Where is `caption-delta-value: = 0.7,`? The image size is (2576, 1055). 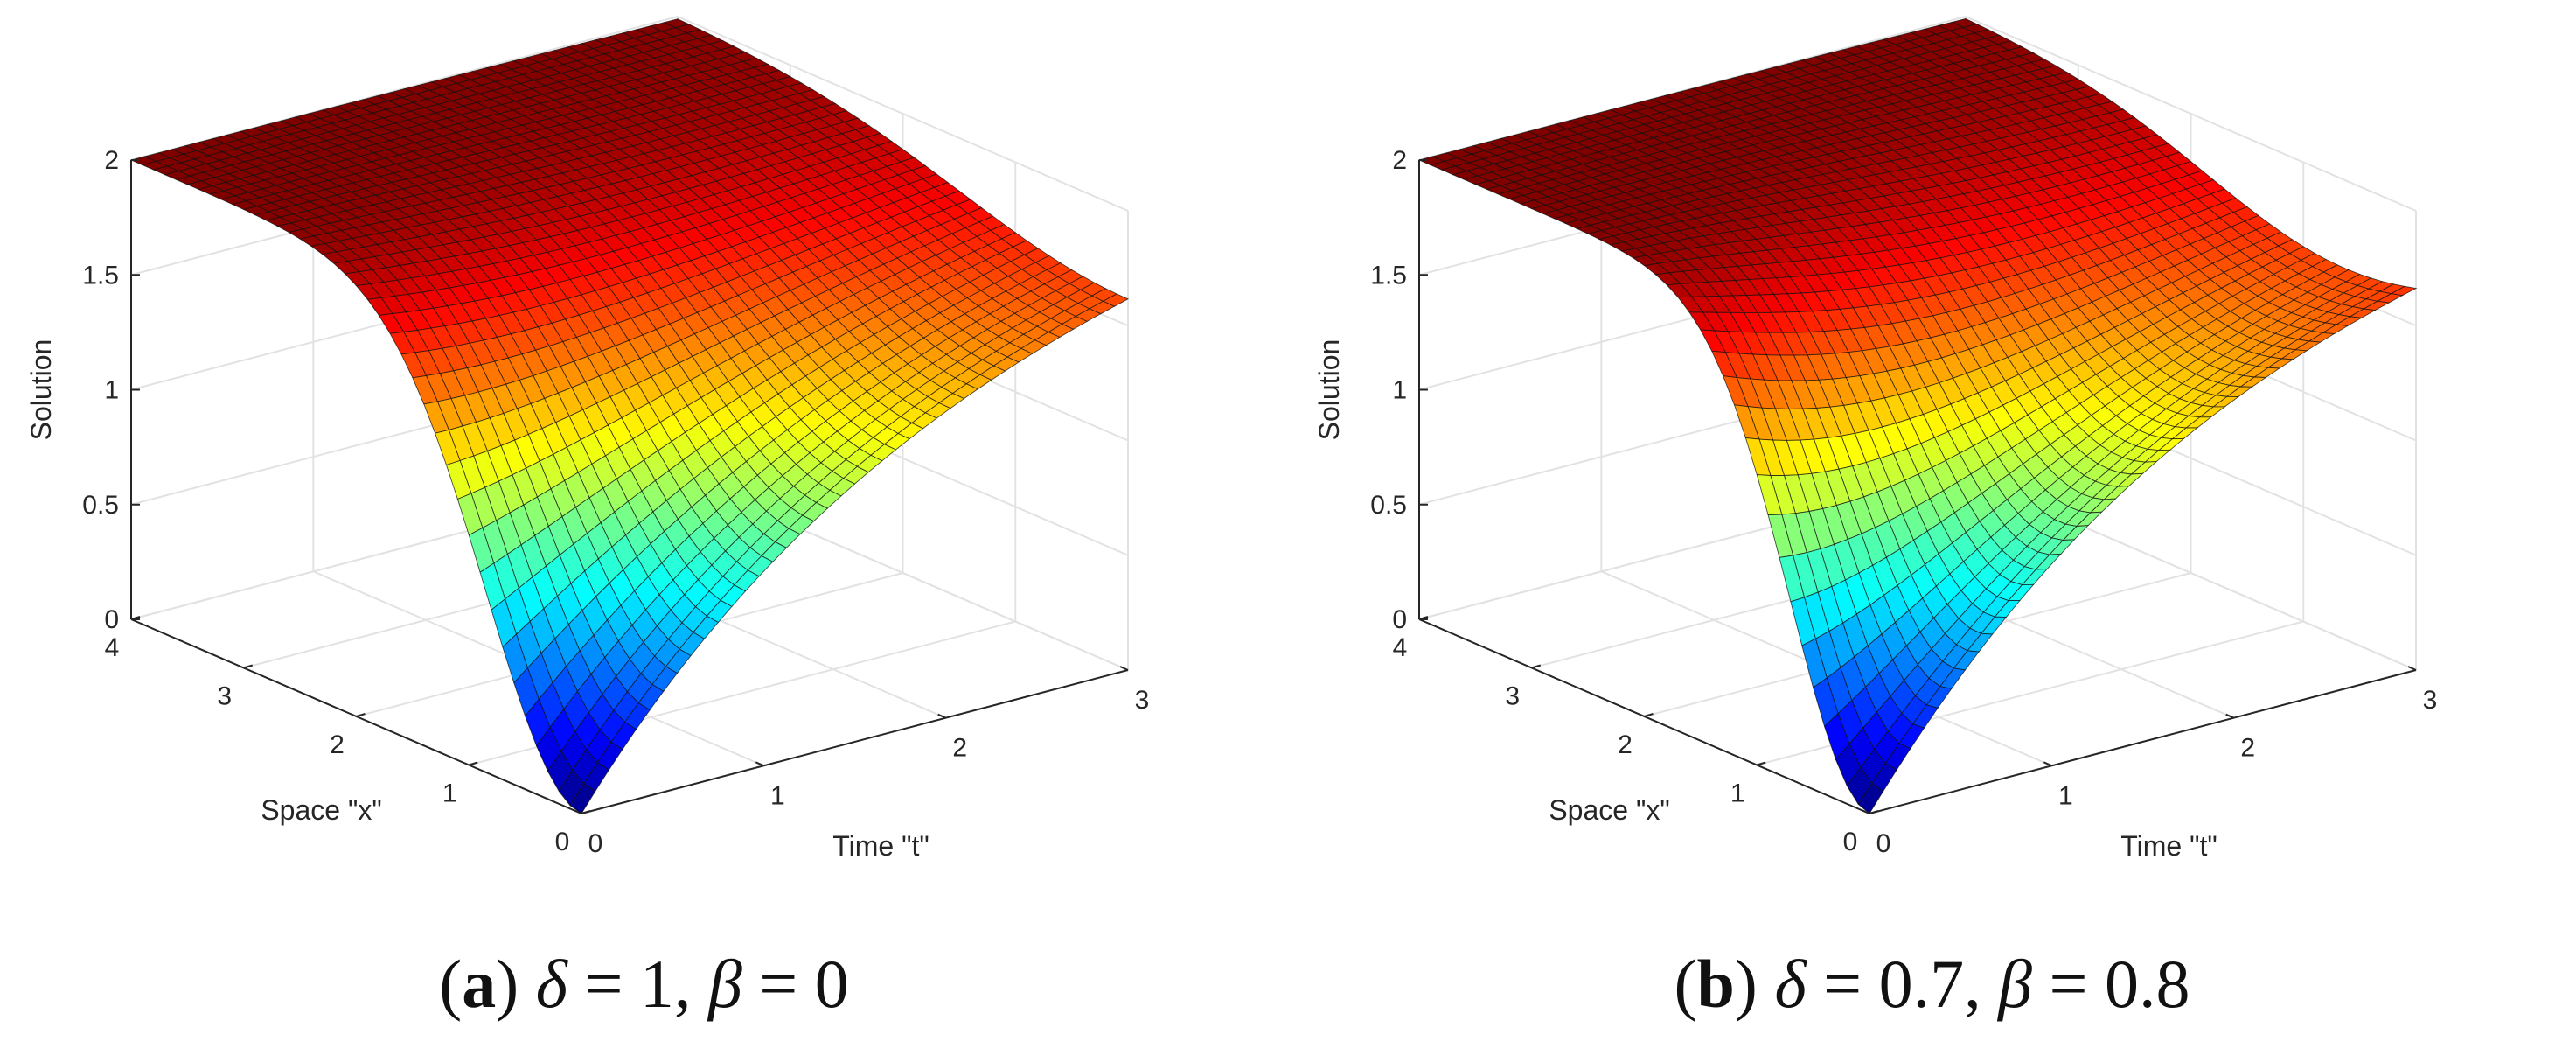
caption-delta-value: = 0.7, is located at coordinates (1902, 984).